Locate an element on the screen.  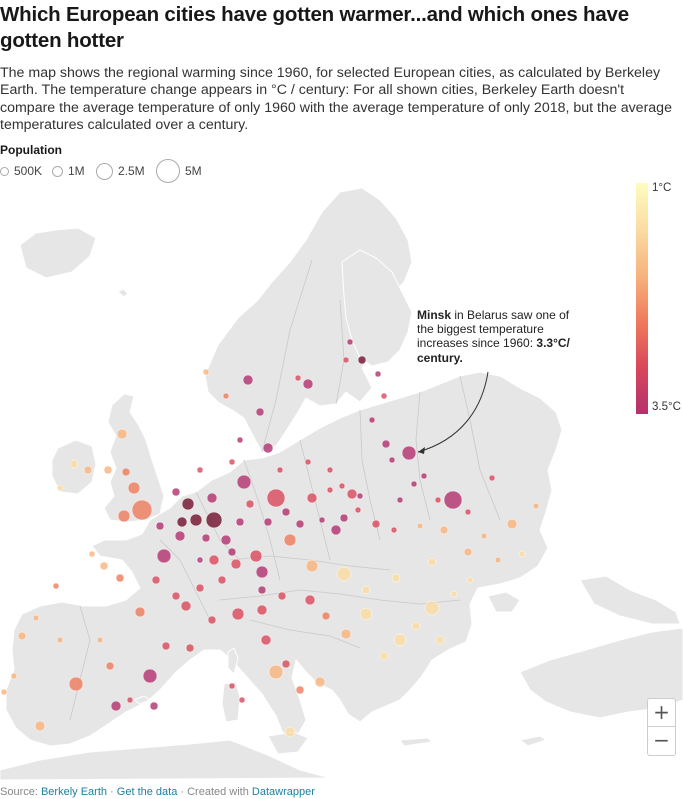
get-data-link: Get the data is located at coordinates (147, 792).